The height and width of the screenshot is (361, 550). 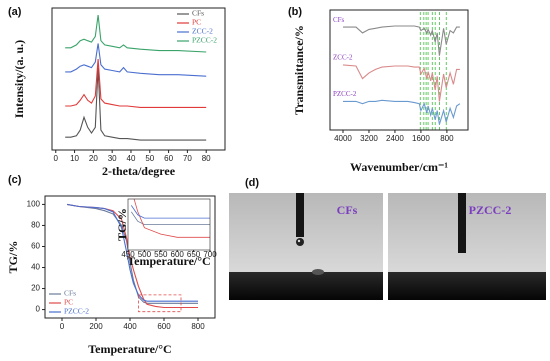 I want to click on x-tick-label: 60, so click(x=168, y=158).